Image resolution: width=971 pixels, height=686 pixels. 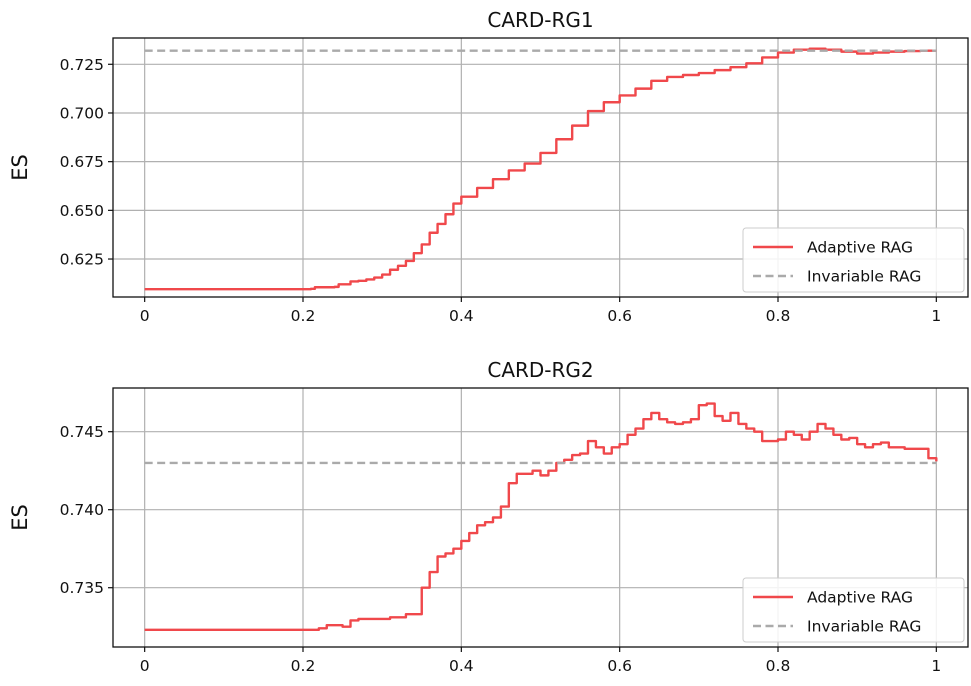 I want to click on chart-title: CARD-RG2, so click(x=540, y=370).